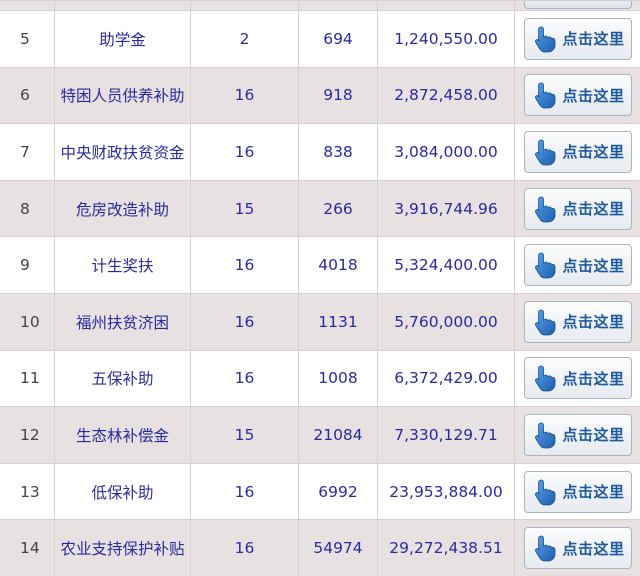 The height and width of the screenshot is (576, 640). Describe the element at coordinates (123, 435) in the screenshot. I see `subsidy-name: 生态林补偿金` at that location.